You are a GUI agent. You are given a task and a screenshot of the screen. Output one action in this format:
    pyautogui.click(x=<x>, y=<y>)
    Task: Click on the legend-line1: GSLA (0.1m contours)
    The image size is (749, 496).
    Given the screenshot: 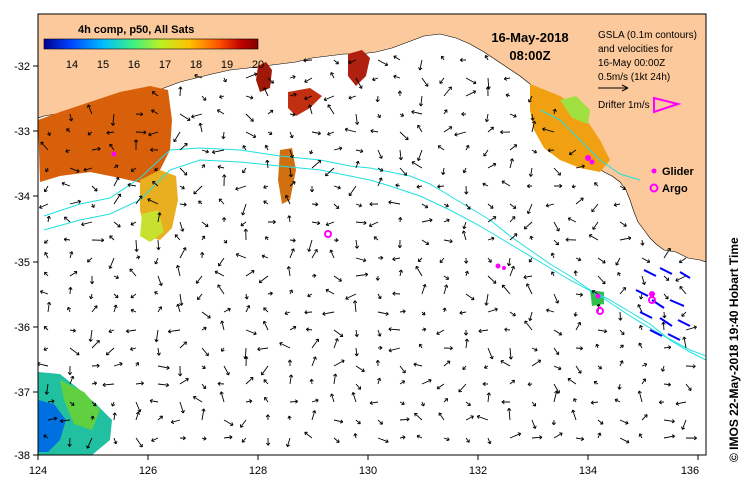 What is the action you would take?
    pyautogui.click(x=647, y=35)
    